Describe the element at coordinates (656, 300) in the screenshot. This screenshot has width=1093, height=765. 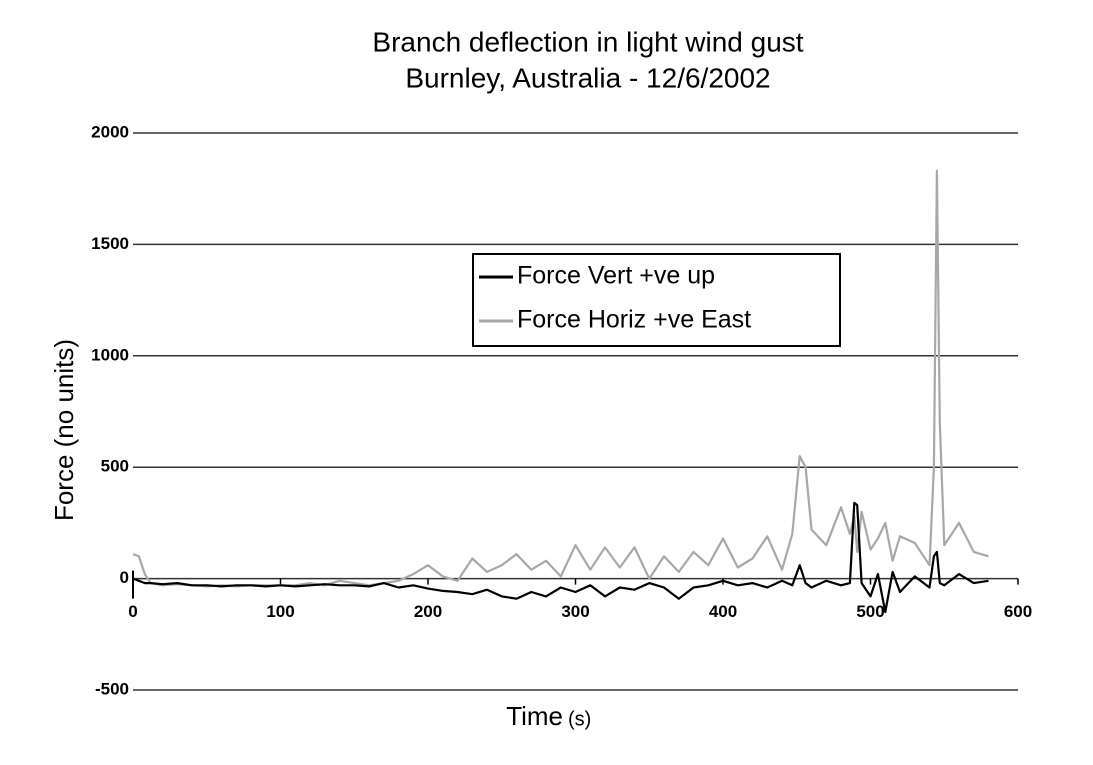
I see `legend-box` at that location.